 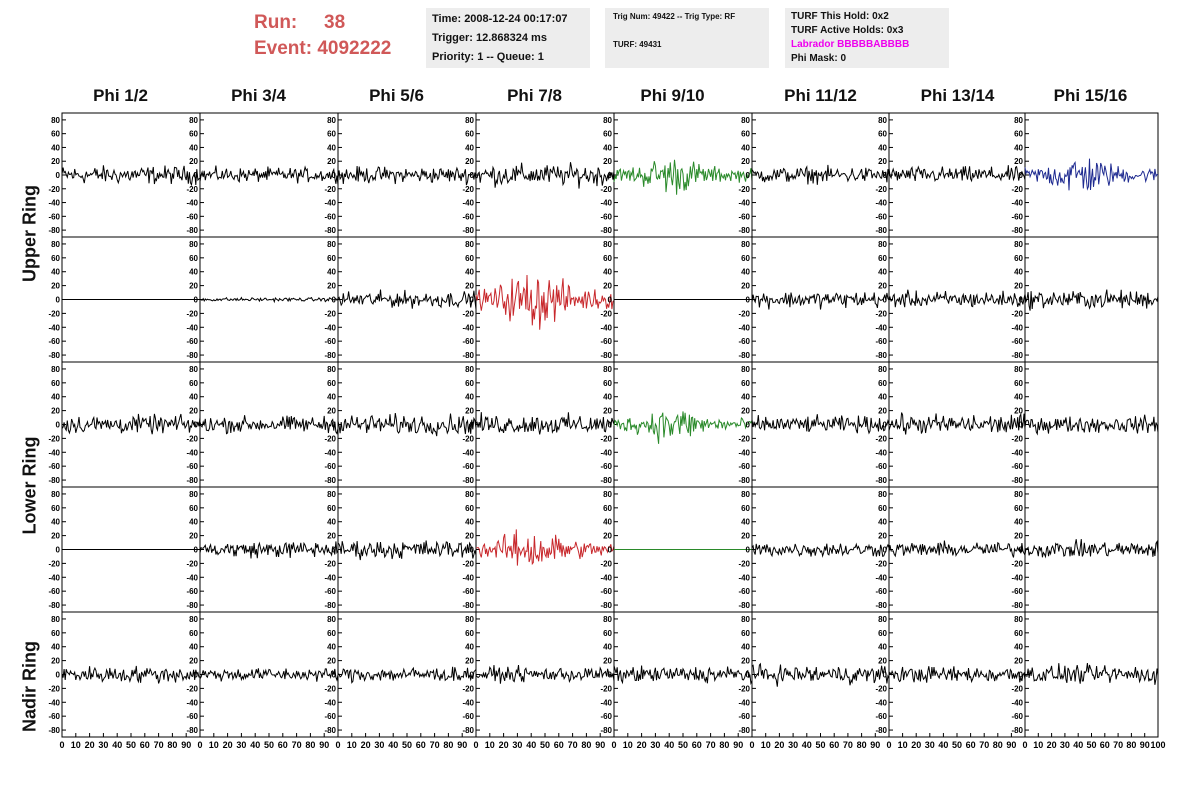 I want to click on col-title-phi-11-12: Phi 11/12, so click(x=820, y=95).